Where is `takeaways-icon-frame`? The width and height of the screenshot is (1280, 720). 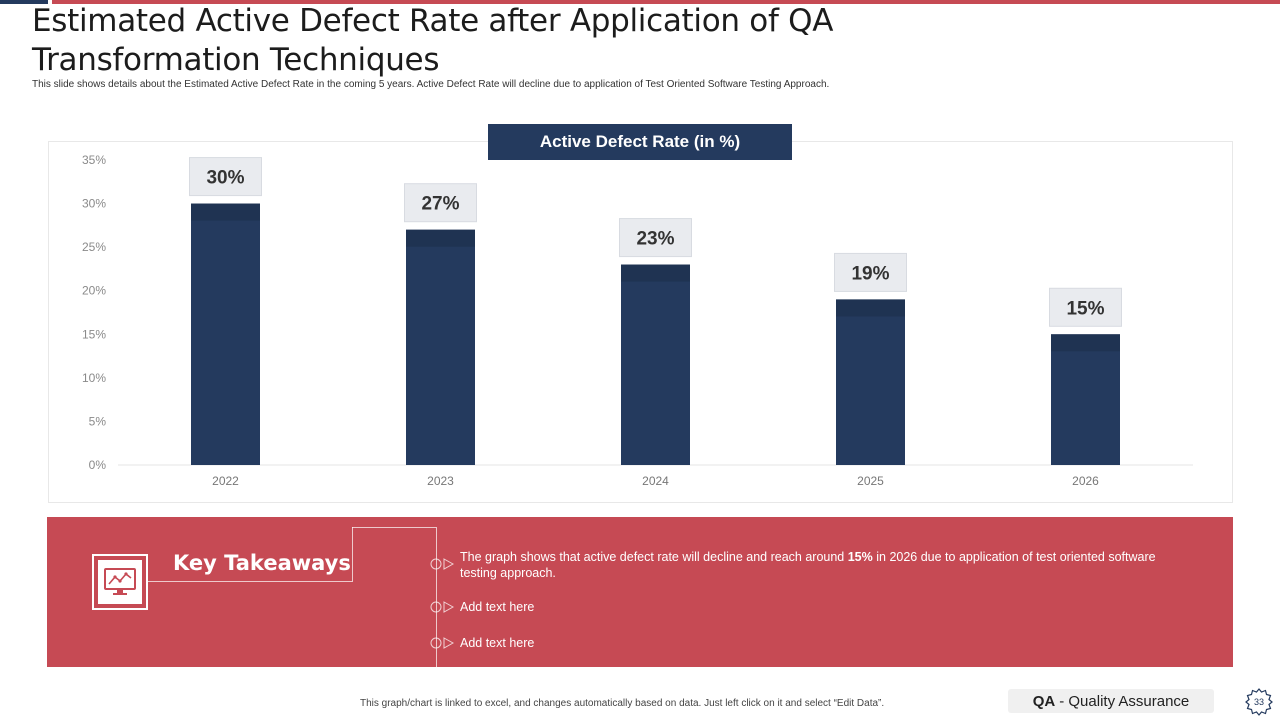 takeaways-icon-frame is located at coordinates (120, 582).